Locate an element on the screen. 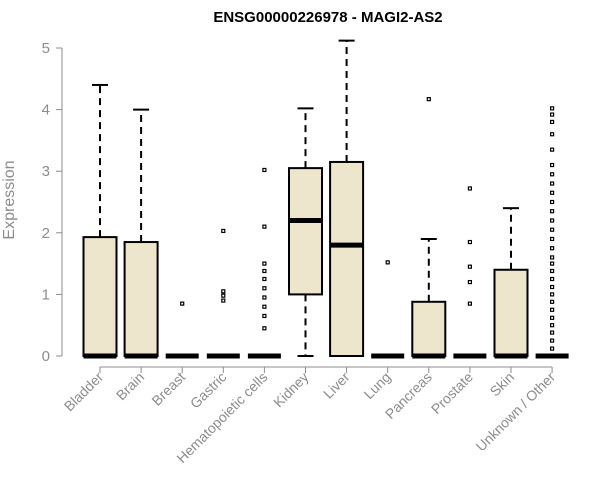 Image resolution: width=600 pixels, height=500 pixels. y-tick-label: 4 is located at coordinates (46, 110).